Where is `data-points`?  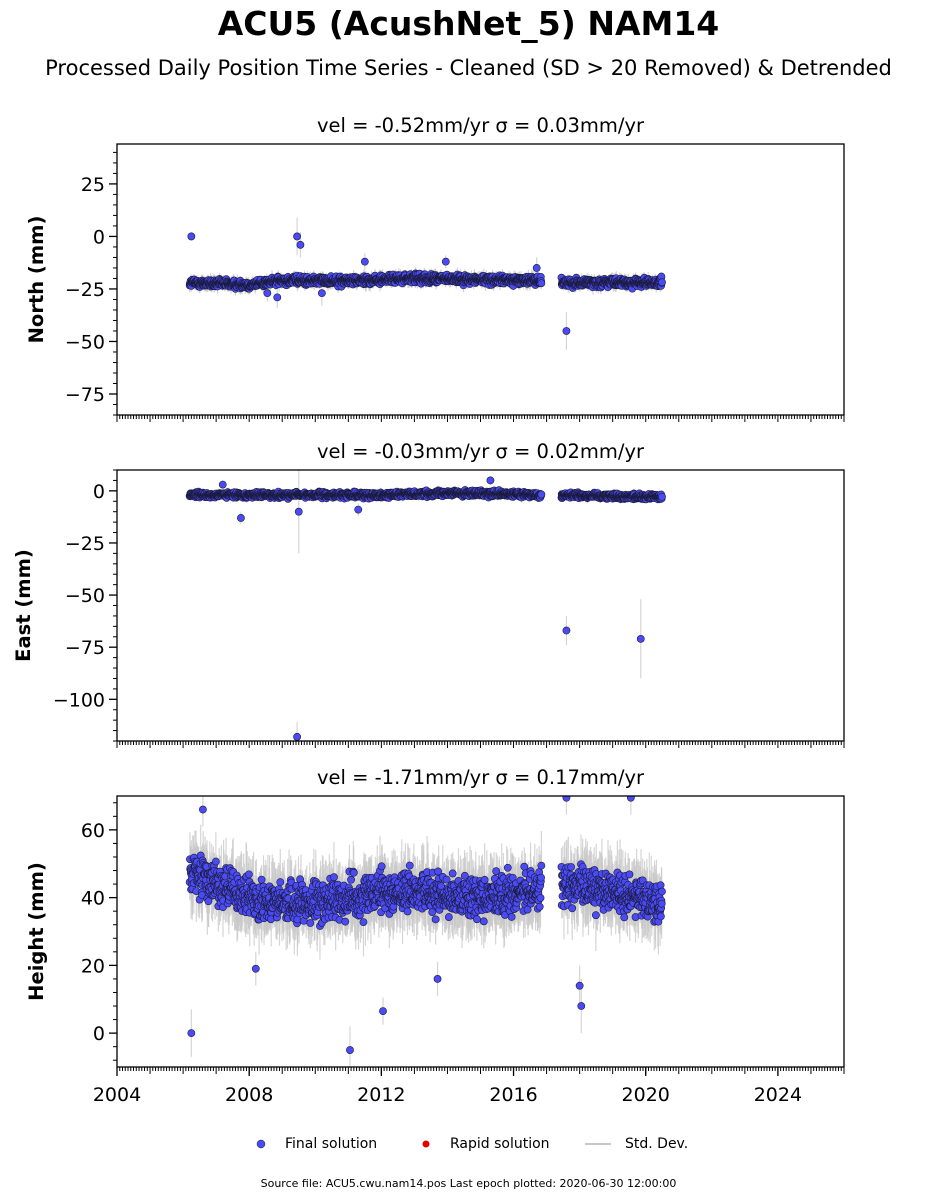
data-points is located at coordinates (425, 283).